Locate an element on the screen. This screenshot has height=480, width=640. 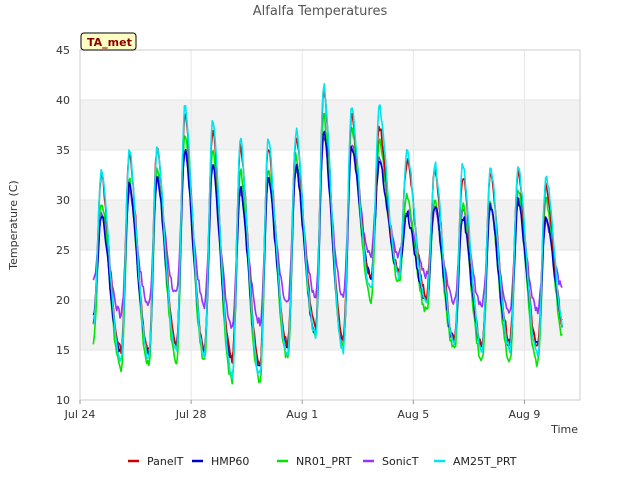
y-axis-ticks: 10 15 20 25 30 35 40 45 is located at coordinates (63, 225).